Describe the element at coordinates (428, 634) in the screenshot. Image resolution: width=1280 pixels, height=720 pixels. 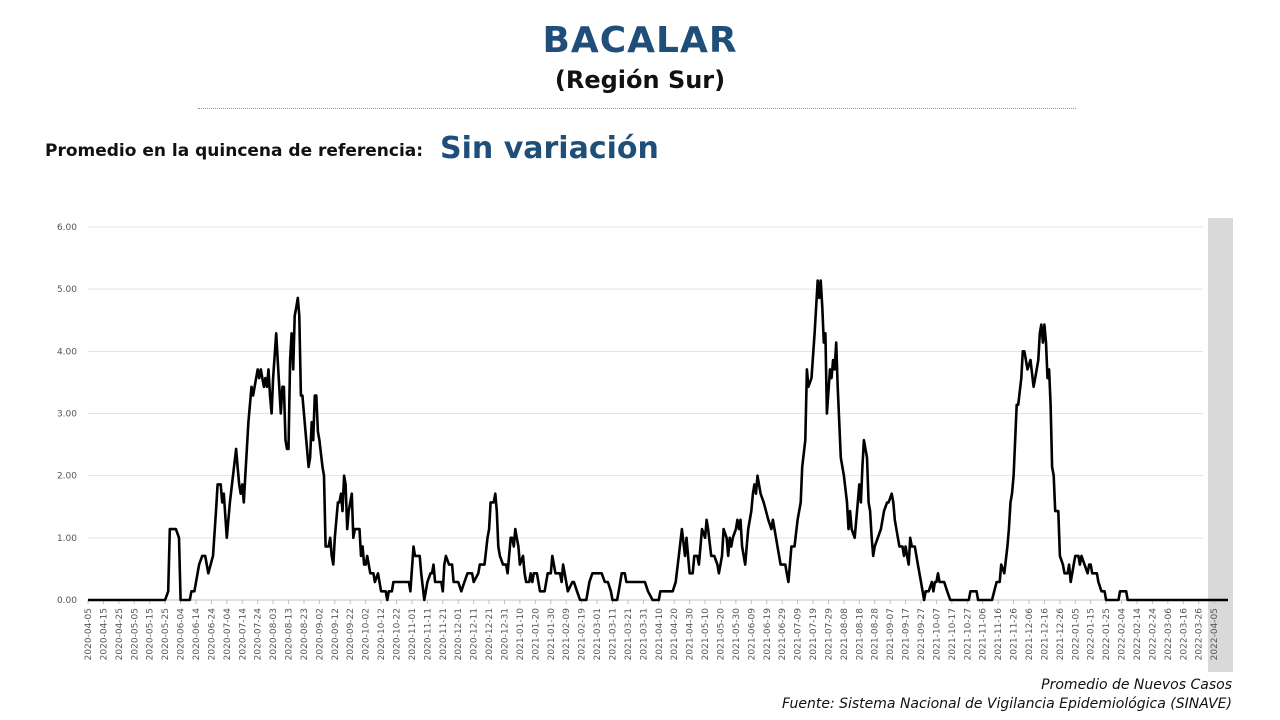
I see `x-tick-label: 2020-11-11` at that location.